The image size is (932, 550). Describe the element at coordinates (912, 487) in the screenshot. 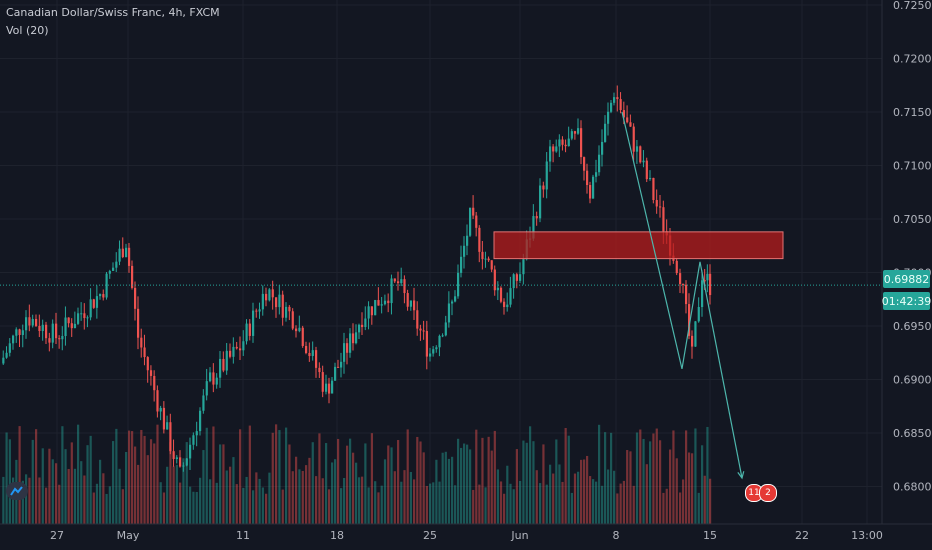

I see `price-tick-label: 0.68000` at that location.